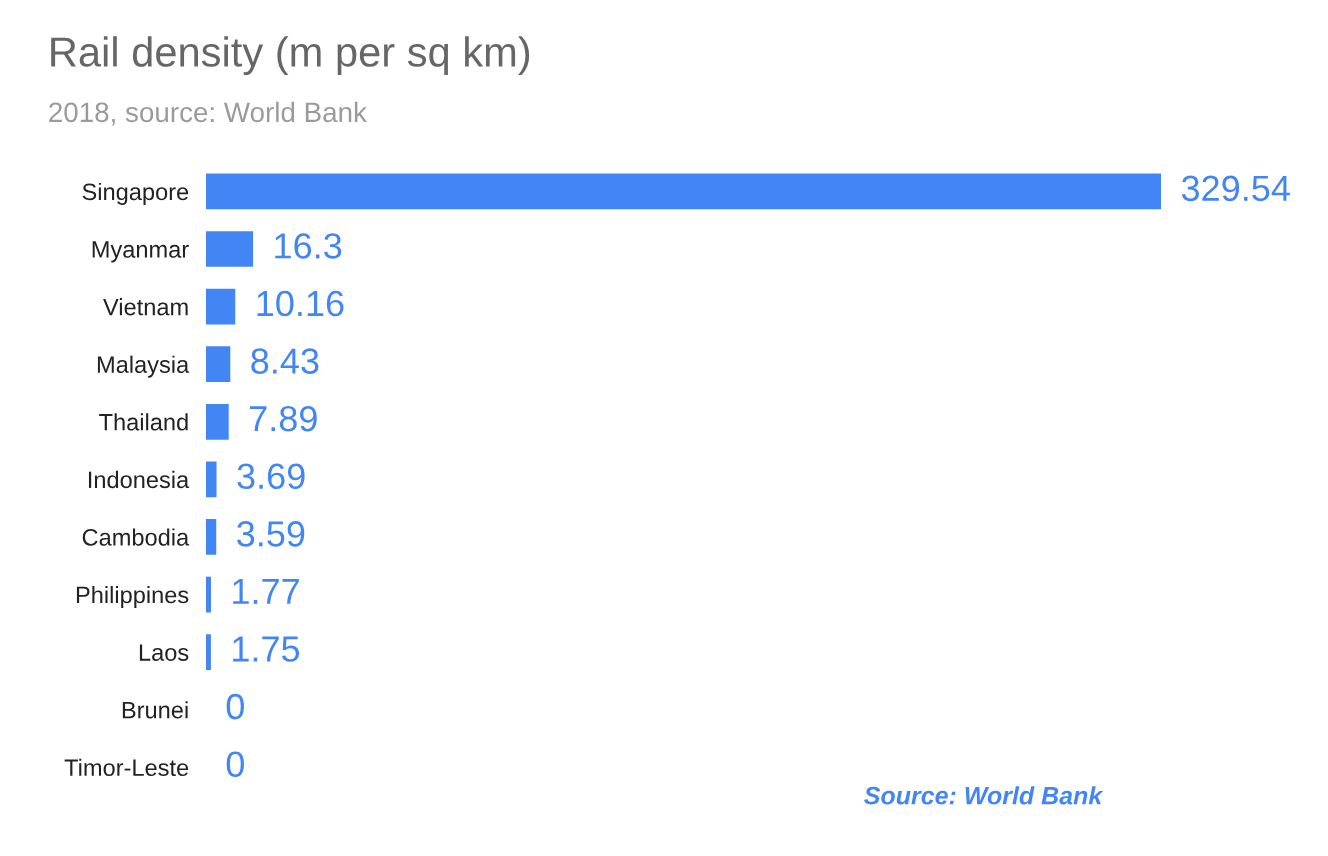  What do you see at coordinates (290, 56) in the screenshot?
I see `chart-title: Rail density (m per sq km)` at bounding box center [290, 56].